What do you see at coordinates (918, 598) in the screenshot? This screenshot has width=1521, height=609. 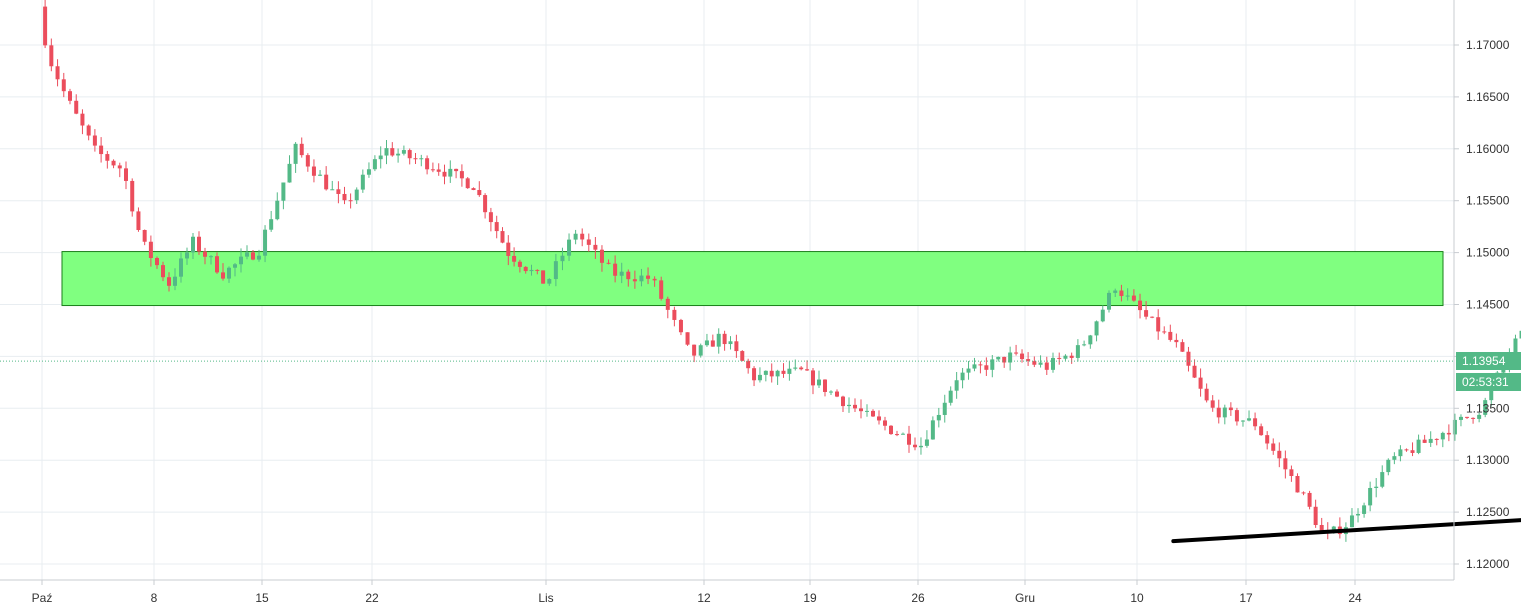 I see `x-tick-label: 26` at bounding box center [918, 598].